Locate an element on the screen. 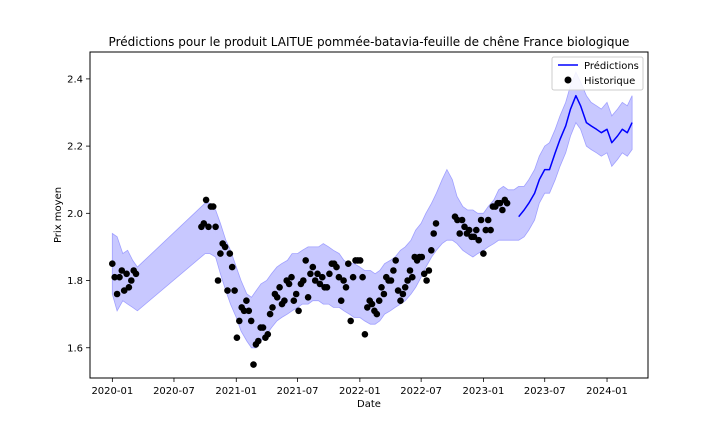  x-axis-title: Date is located at coordinates (369, 404).